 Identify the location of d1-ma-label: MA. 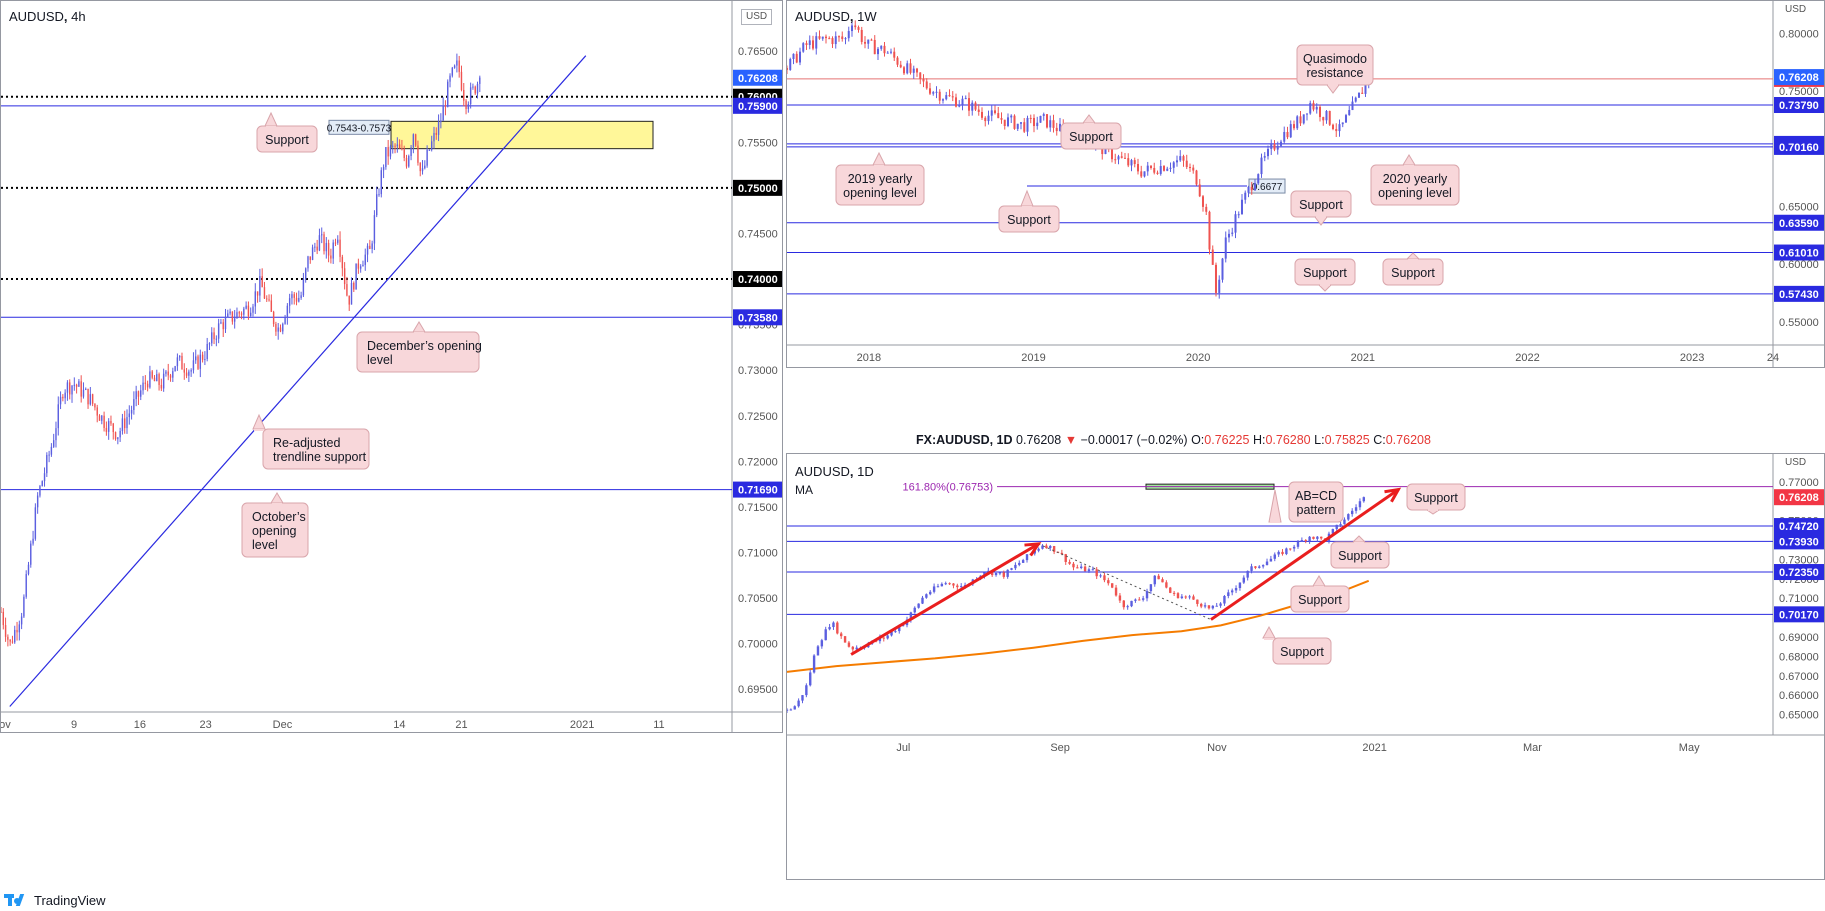
(804, 490).